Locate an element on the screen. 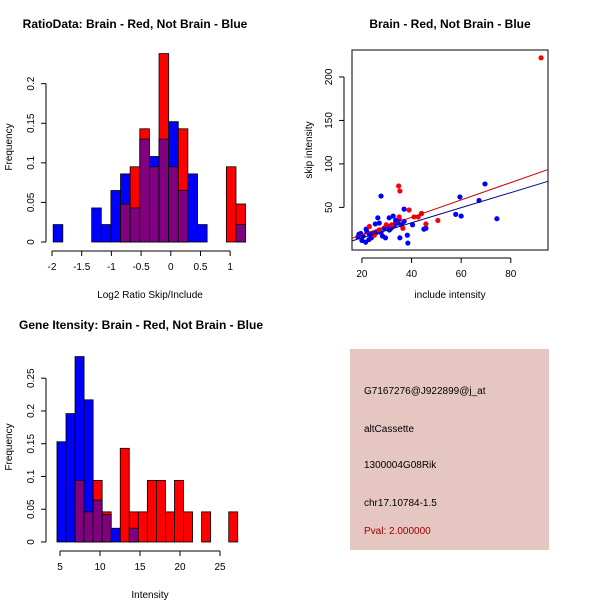 The image size is (600, 600). x-axis-label: include intensity is located at coordinates (449, 295).